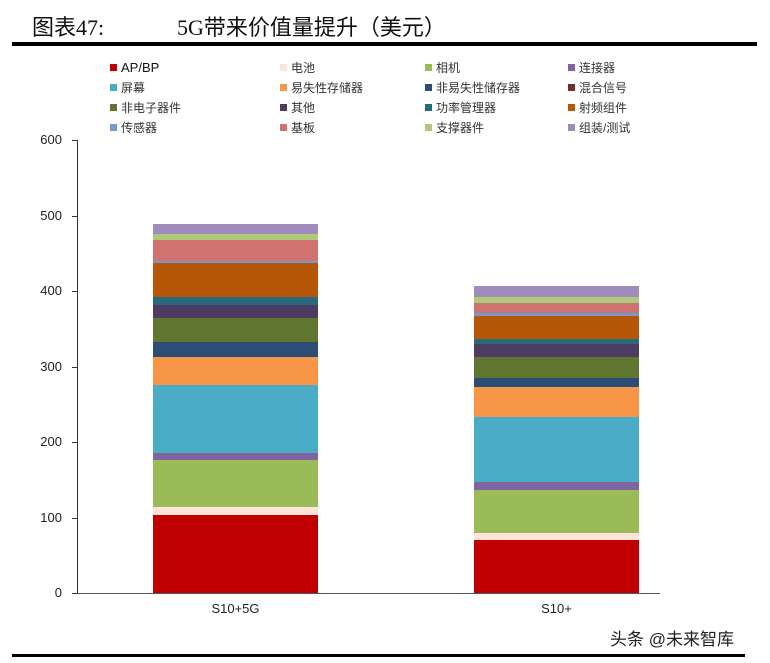 The height and width of the screenshot is (663, 770). Describe the element at coordinates (58, 592) in the screenshot. I see `y-tick-label: 0` at that location.